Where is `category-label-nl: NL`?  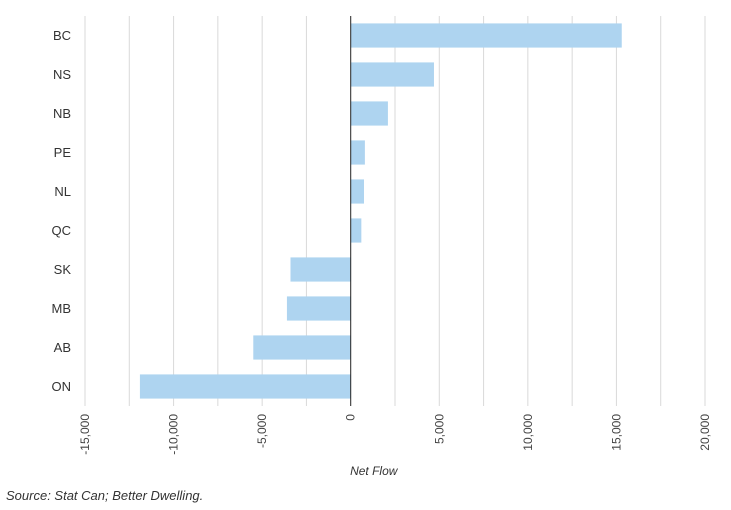 category-label-nl: NL is located at coordinates (62, 191).